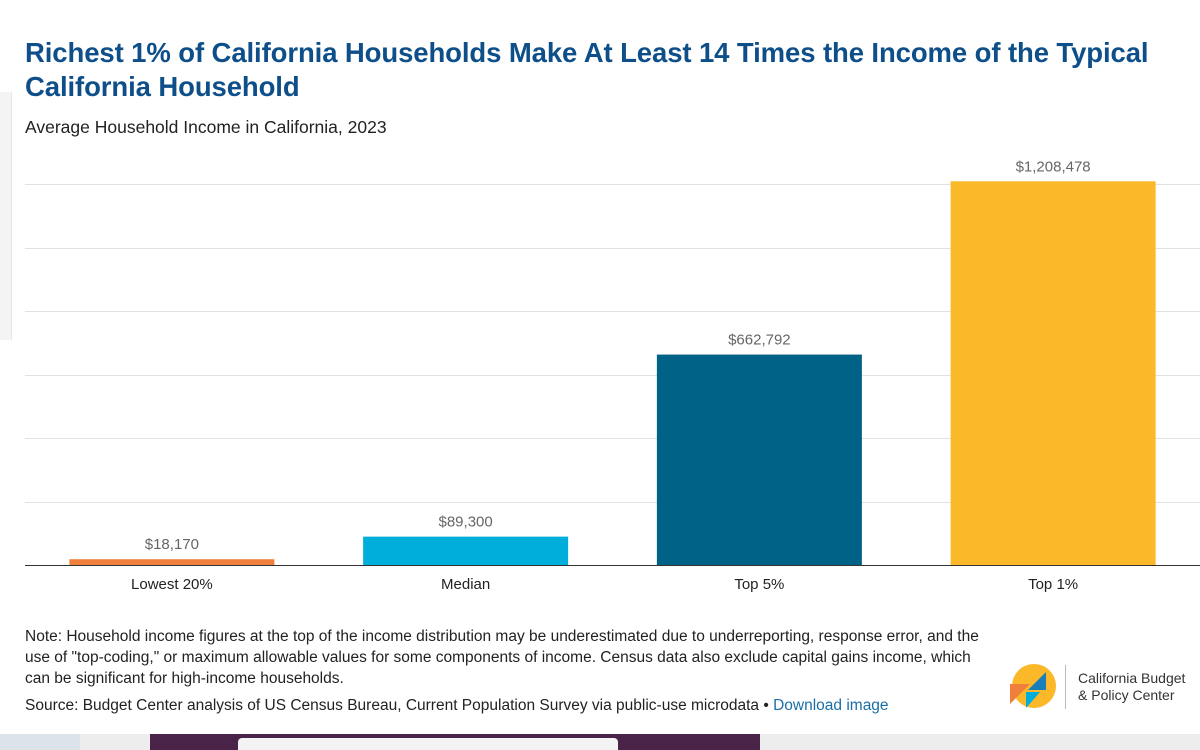 The width and height of the screenshot is (1200, 750). What do you see at coordinates (172, 584) in the screenshot?
I see `category-label-lowest-20: Lowest 20%` at bounding box center [172, 584].